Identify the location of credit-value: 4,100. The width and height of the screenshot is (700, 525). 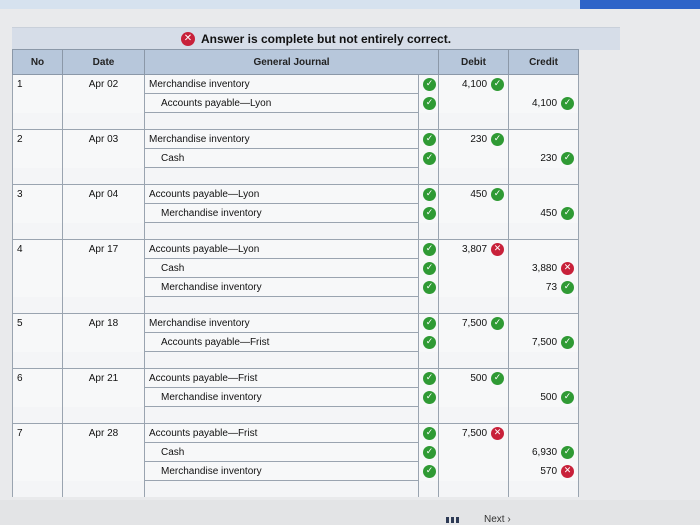
(544, 103).